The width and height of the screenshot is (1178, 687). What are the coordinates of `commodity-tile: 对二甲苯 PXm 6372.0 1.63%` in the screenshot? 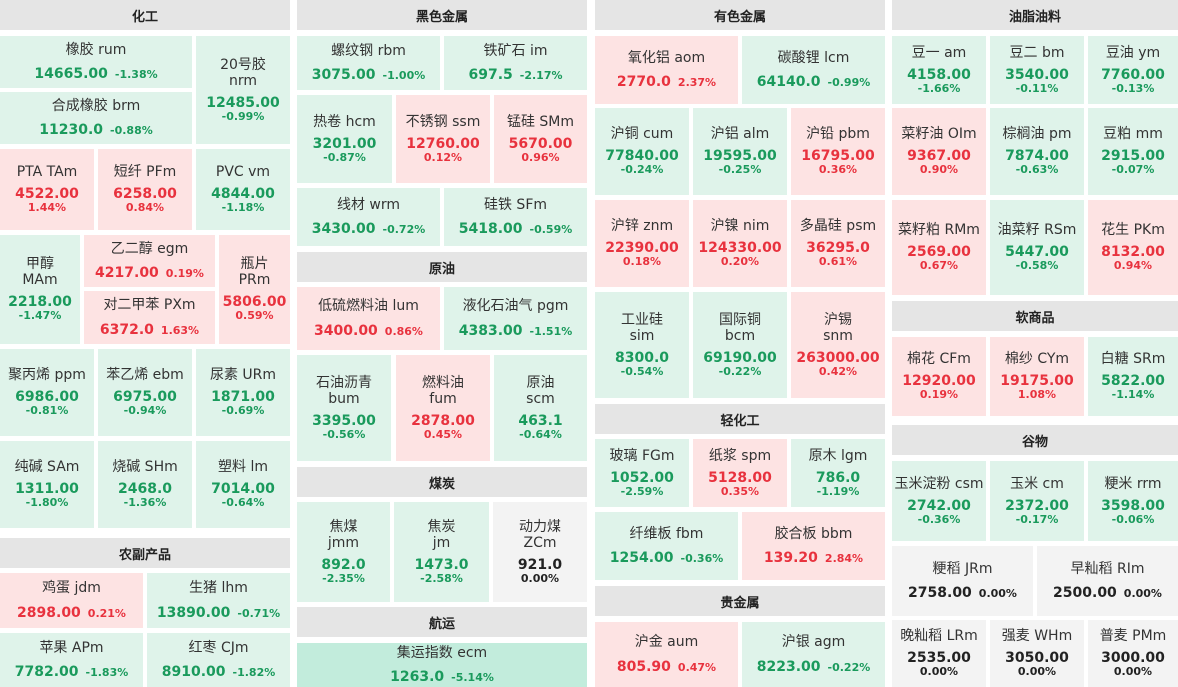 It's located at (149, 317).